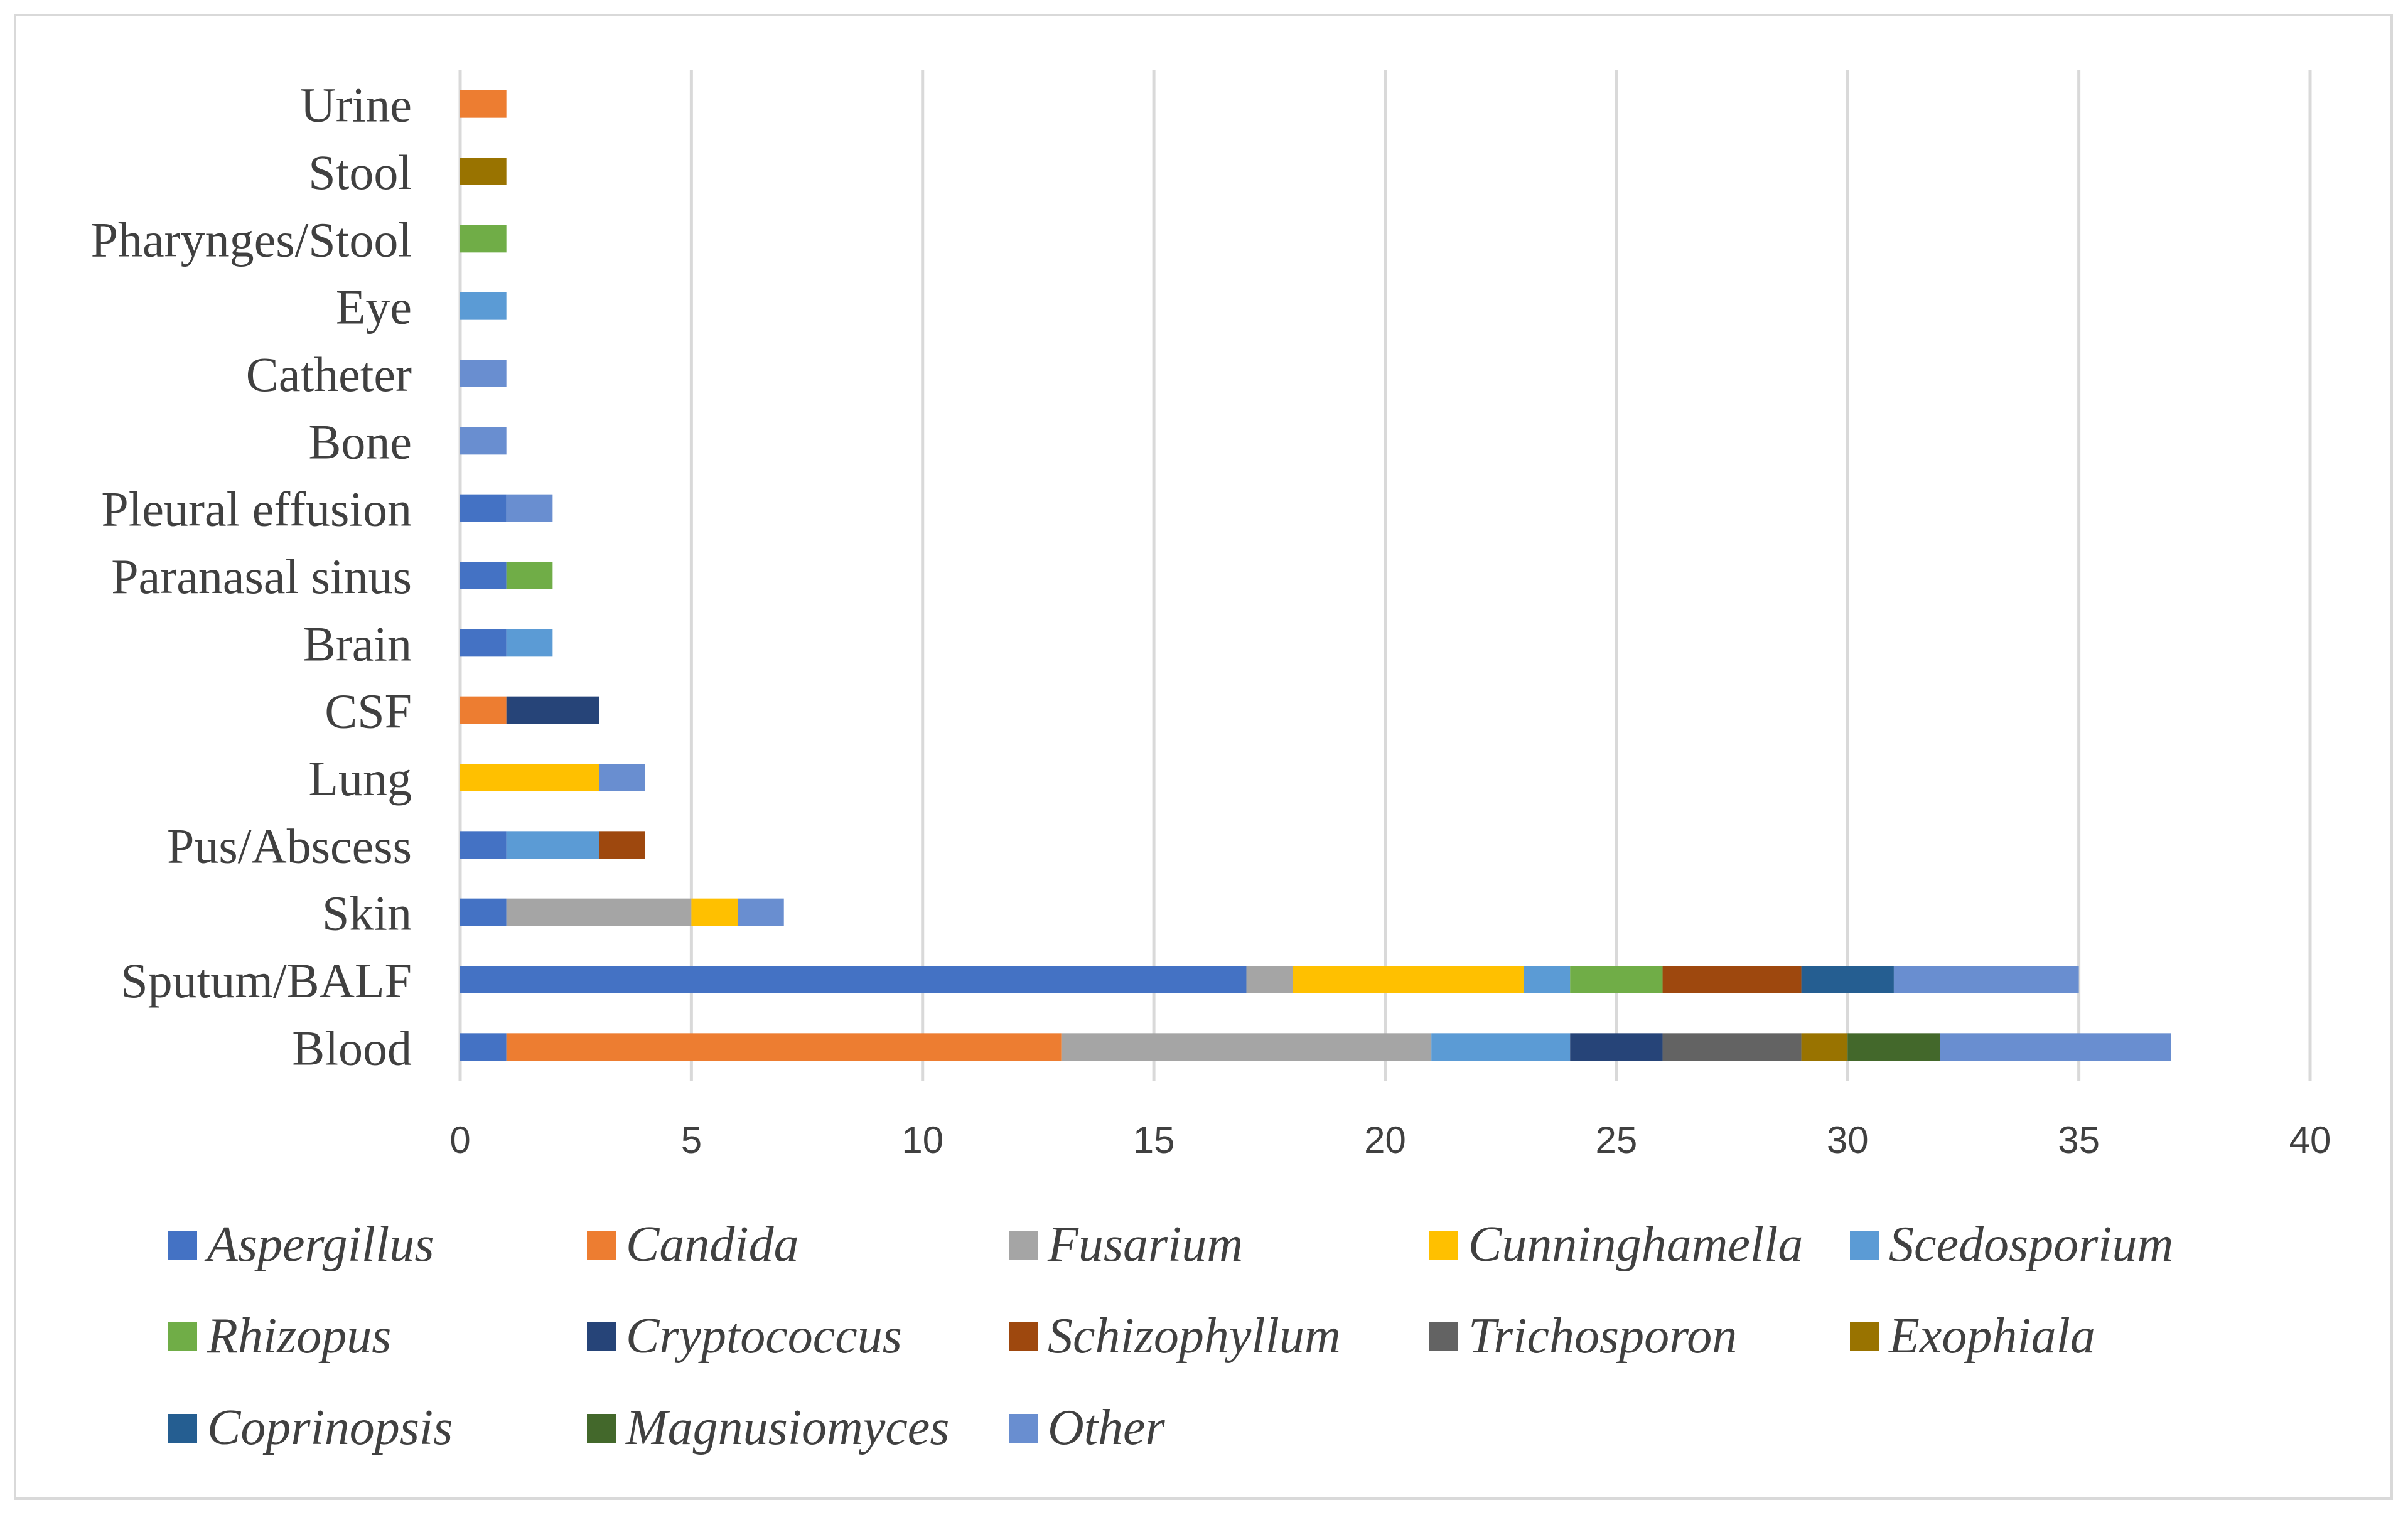 Image resolution: width=2408 pixels, height=1515 pixels. I want to click on bar-sputum-balf-schizophyllum, so click(1732, 980).